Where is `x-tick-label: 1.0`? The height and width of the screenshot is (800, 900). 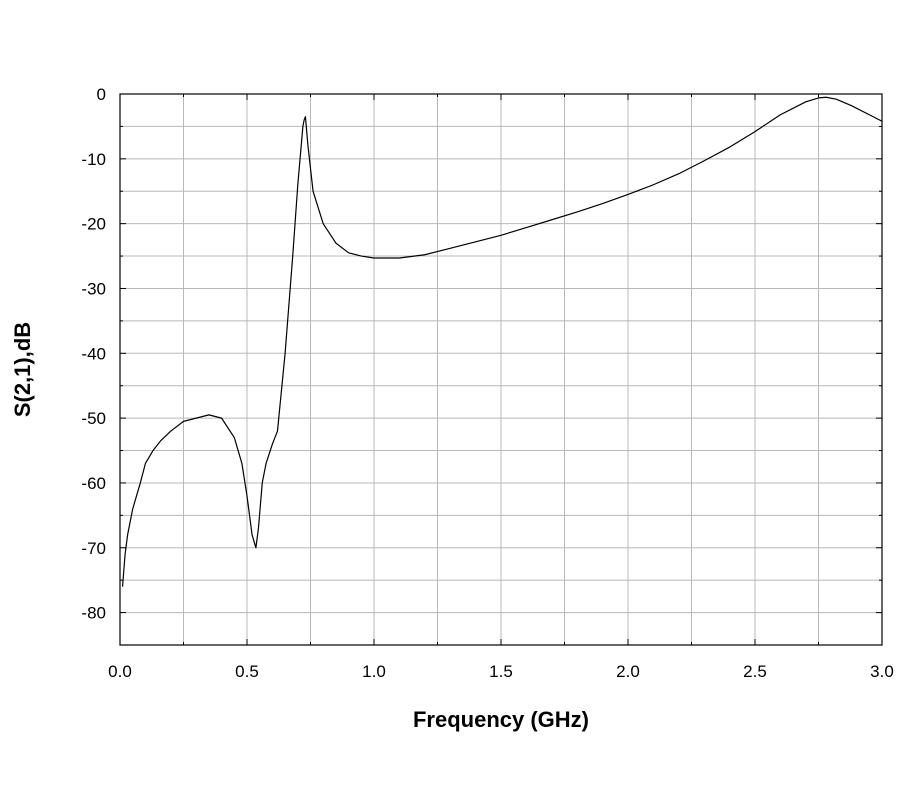
x-tick-label: 1.0 is located at coordinates (374, 671).